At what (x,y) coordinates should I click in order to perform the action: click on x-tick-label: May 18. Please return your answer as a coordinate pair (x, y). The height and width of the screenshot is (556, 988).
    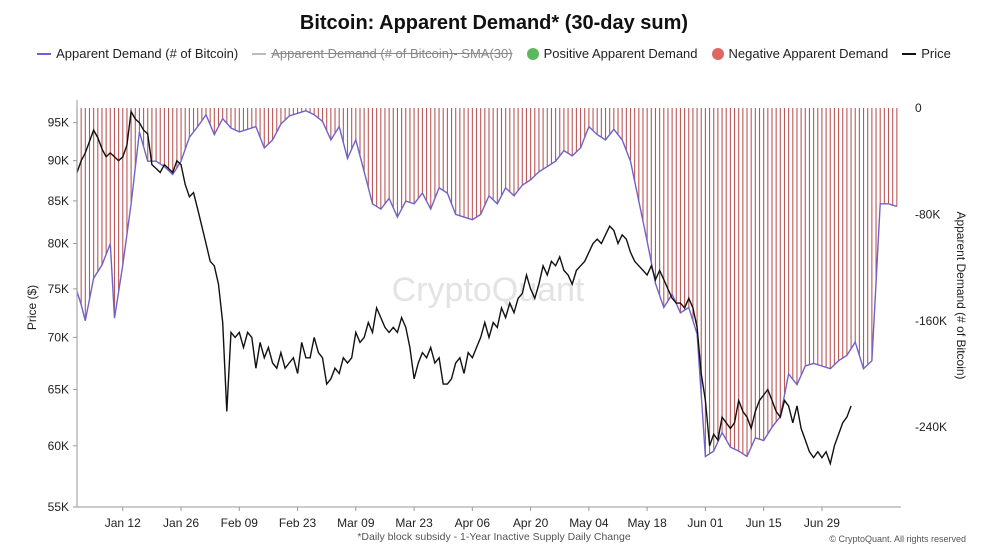
    Looking at the image, I should click on (647, 523).